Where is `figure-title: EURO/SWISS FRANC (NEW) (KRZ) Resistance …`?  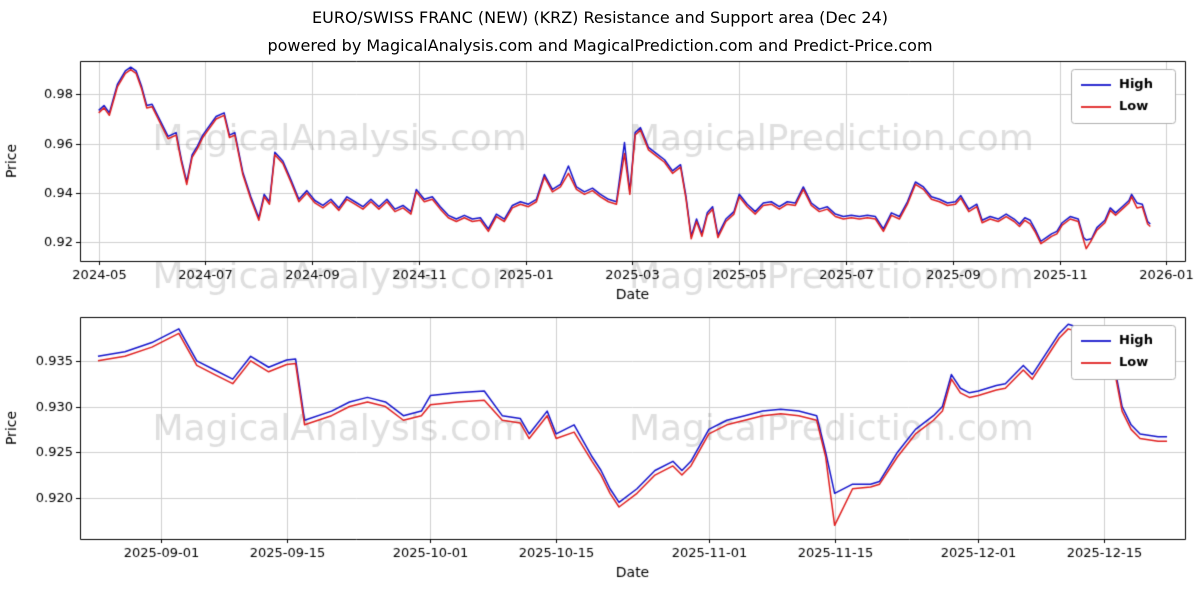 figure-title: EURO/SWISS FRANC (NEW) (KRZ) Resistance … is located at coordinates (600, 17).